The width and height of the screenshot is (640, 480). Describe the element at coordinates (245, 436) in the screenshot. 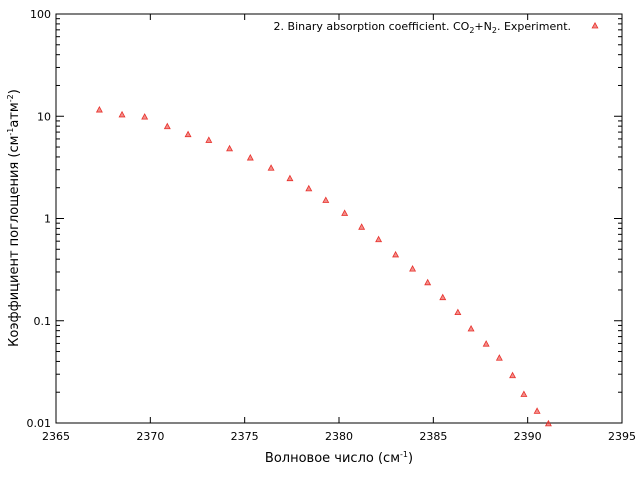

I see `x-tick-label: 2375` at that location.